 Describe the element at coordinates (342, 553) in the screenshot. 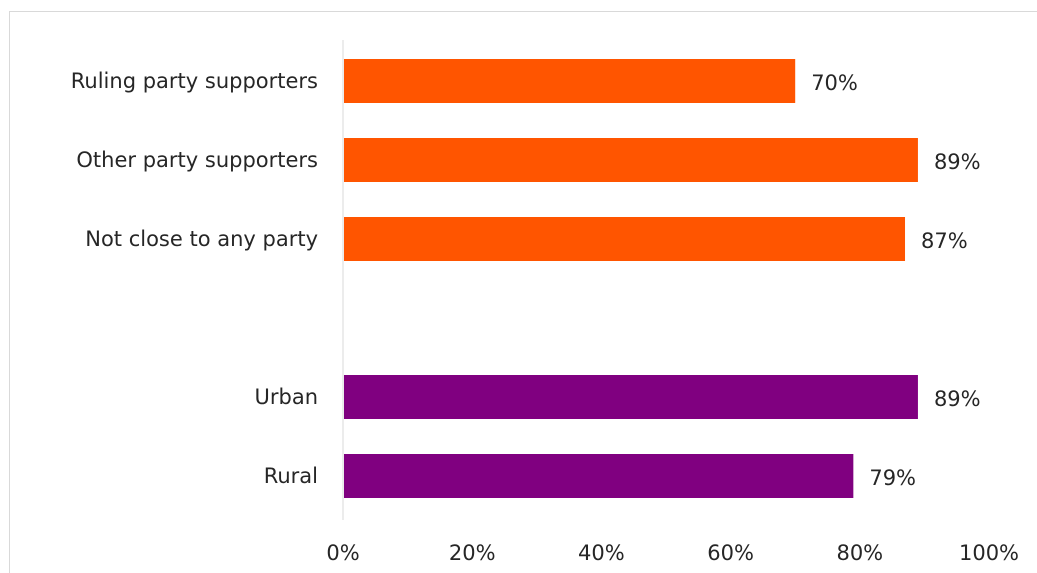

I see `x-tick-label: 0%` at that location.